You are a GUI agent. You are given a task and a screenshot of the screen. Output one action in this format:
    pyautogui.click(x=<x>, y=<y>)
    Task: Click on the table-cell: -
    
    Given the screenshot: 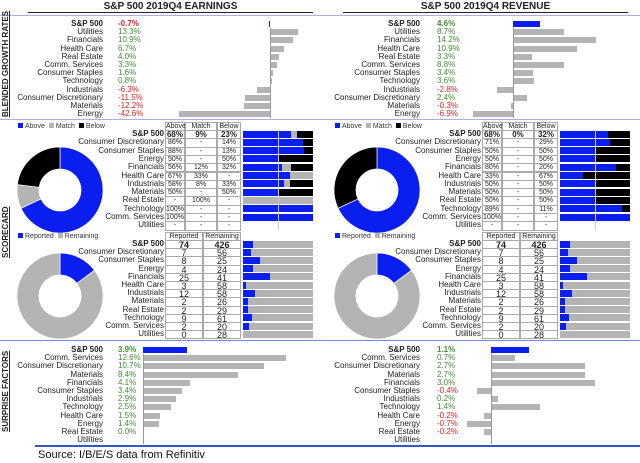 What is the action you would take?
    pyautogui.click(x=492, y=226)
    